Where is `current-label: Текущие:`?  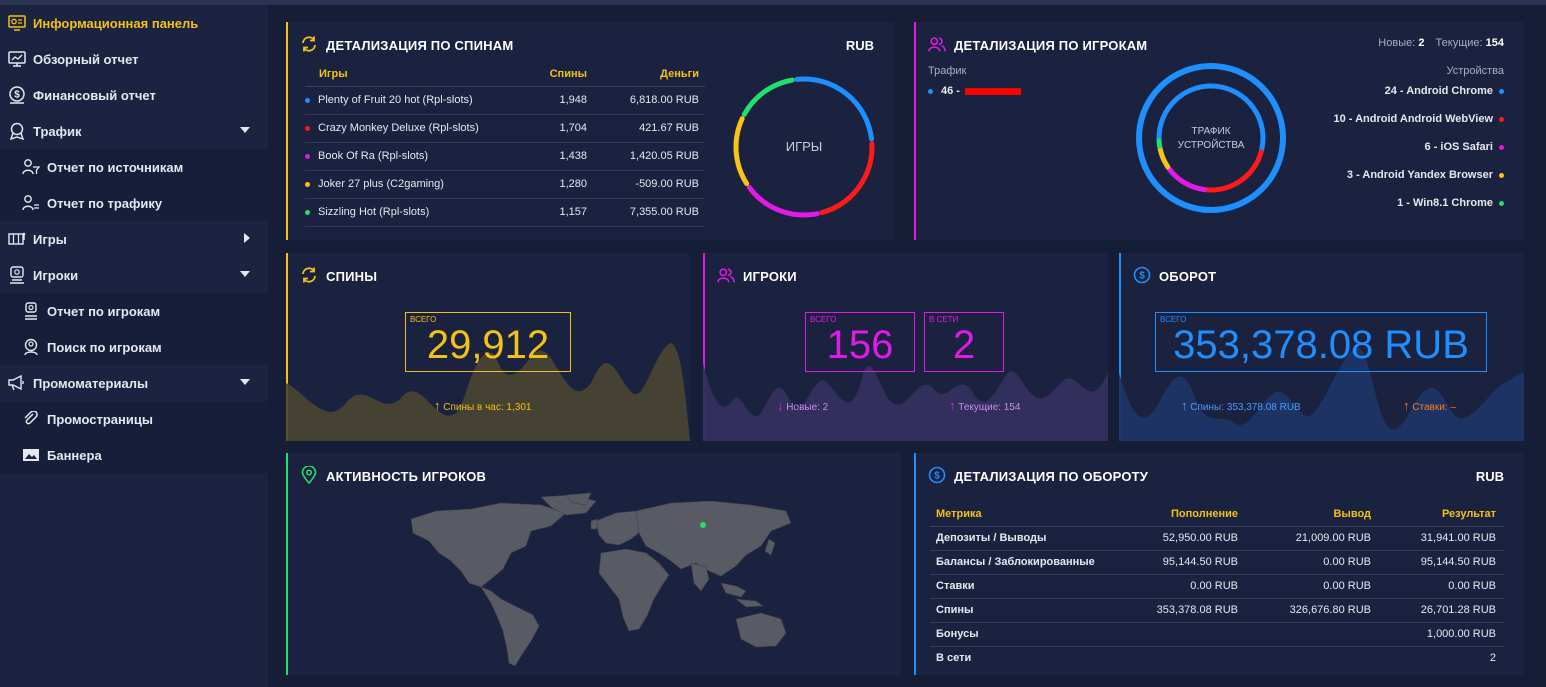 current-label: Текущие: is located at coordinates (1459, 43).